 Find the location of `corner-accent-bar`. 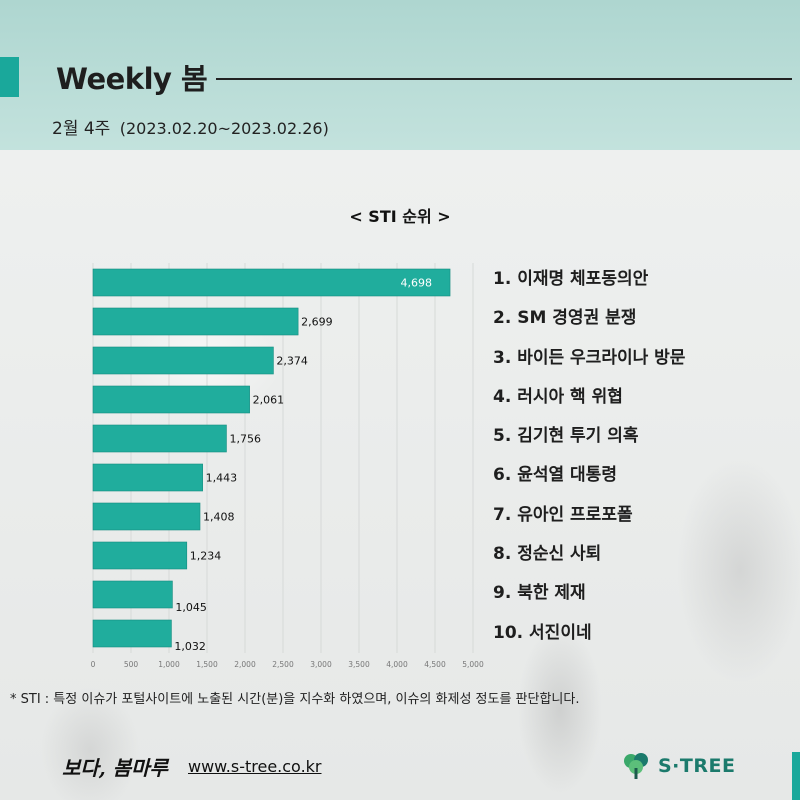

corner-accent-bar is located at coordinates (796, 776).